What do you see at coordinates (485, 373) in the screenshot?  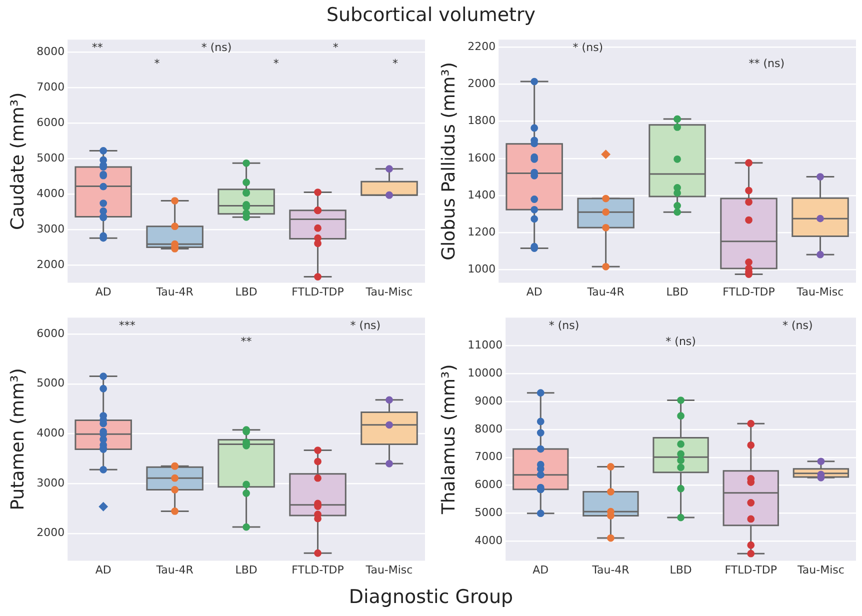 I see `y-tick-label: 10000` at bounding box center [485, 373].